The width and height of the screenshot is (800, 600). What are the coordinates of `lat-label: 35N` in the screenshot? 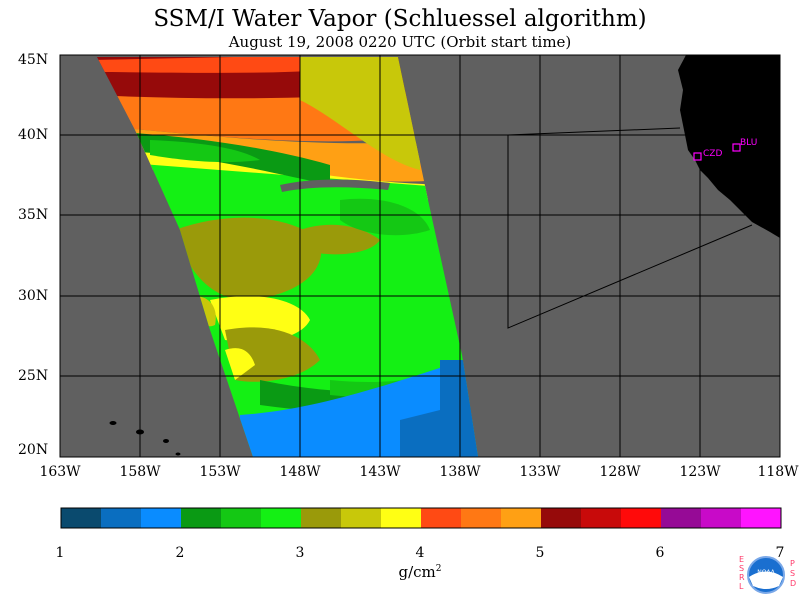 It's located at (33, 215).